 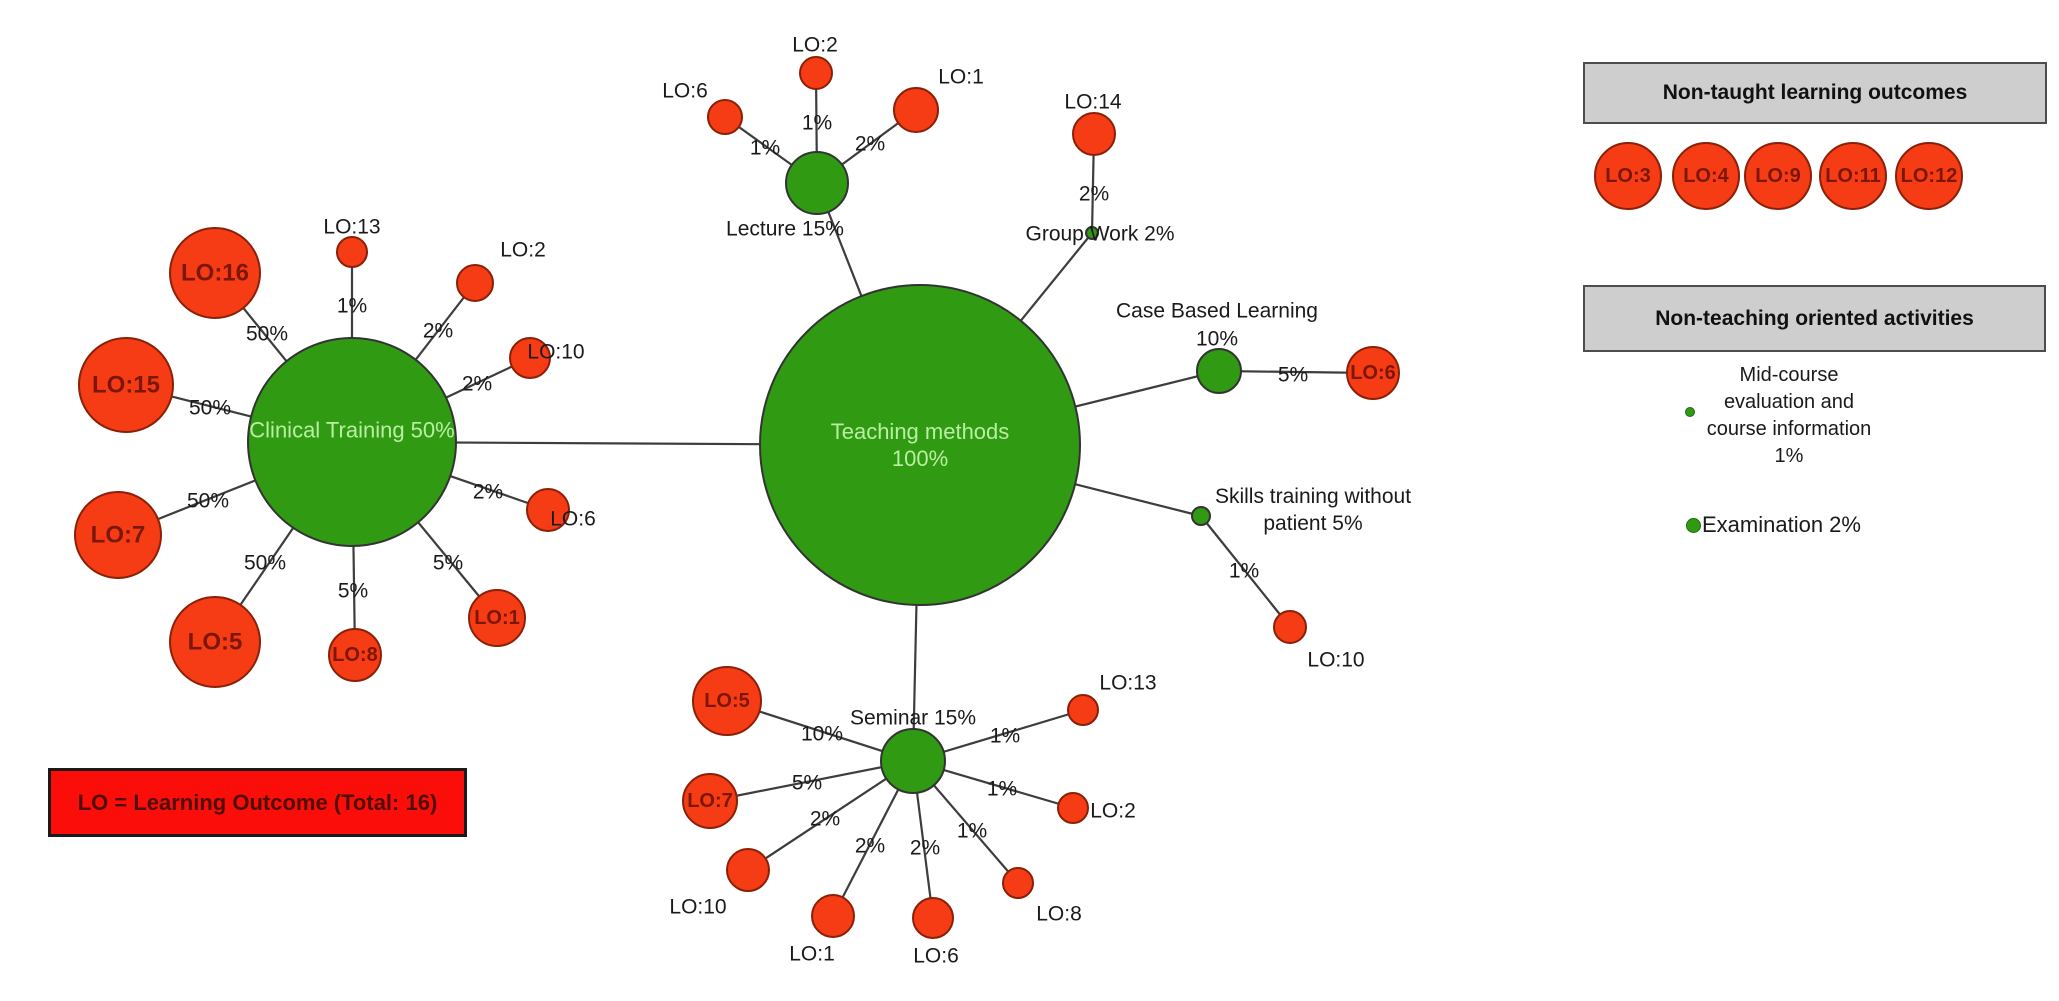 What do you see at coordinates (1789, 402) in the screenshot?
I see `midcourse-line-2: evaluation and` at bounding box center [1789, 402].